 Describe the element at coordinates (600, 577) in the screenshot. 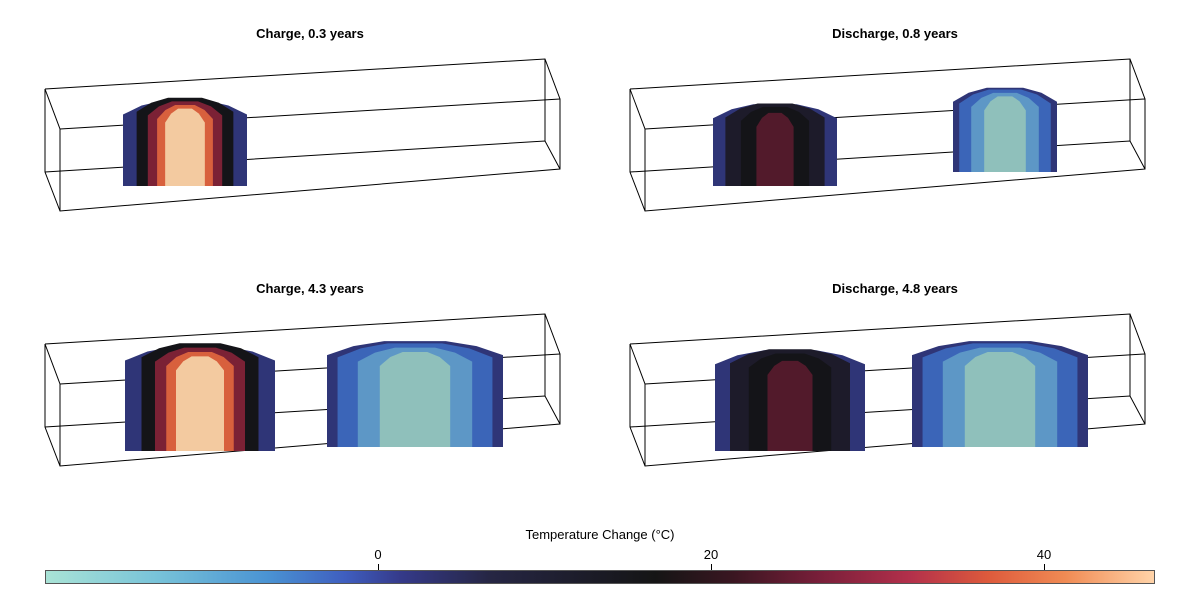

I see `colorbar` at that location.